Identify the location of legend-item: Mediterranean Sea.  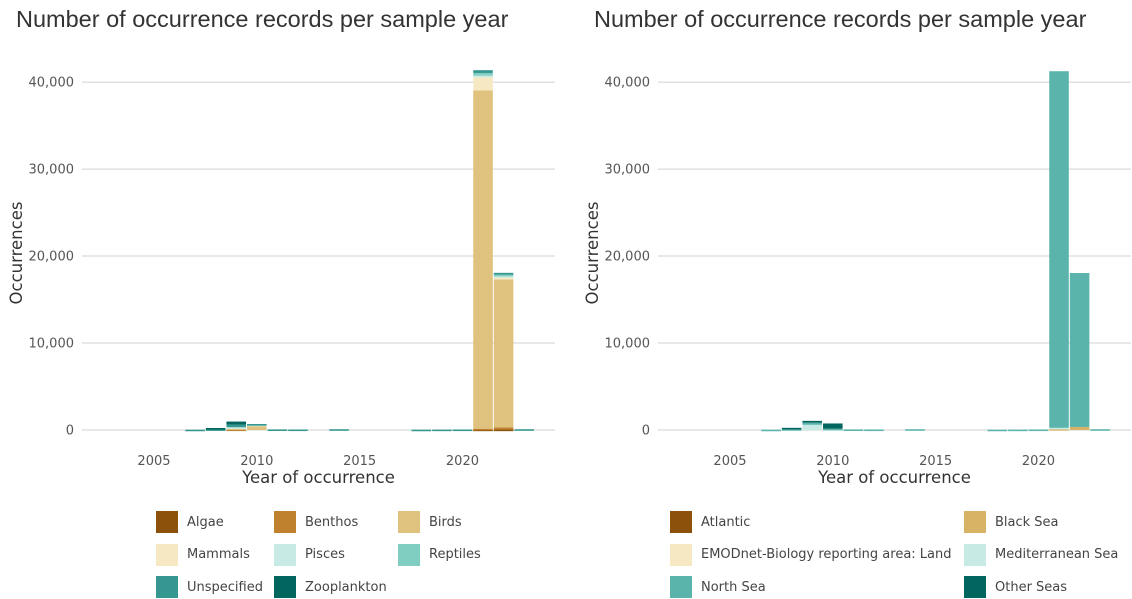
(1041, 555).